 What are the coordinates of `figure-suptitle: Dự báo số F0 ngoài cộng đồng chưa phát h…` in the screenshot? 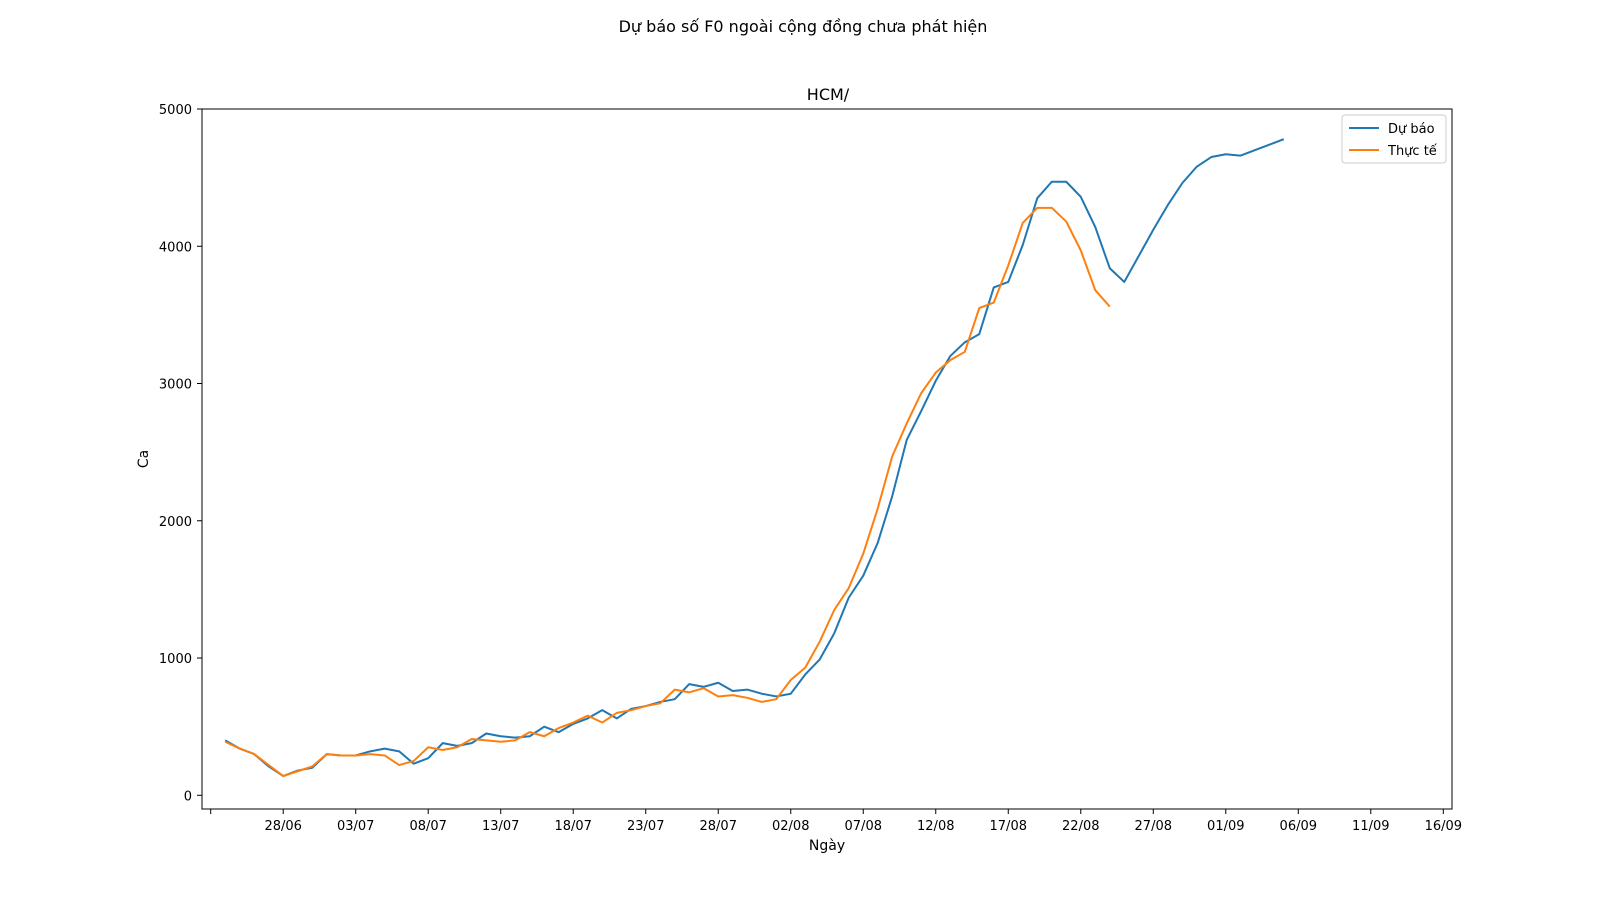 It's located at (803, 26).